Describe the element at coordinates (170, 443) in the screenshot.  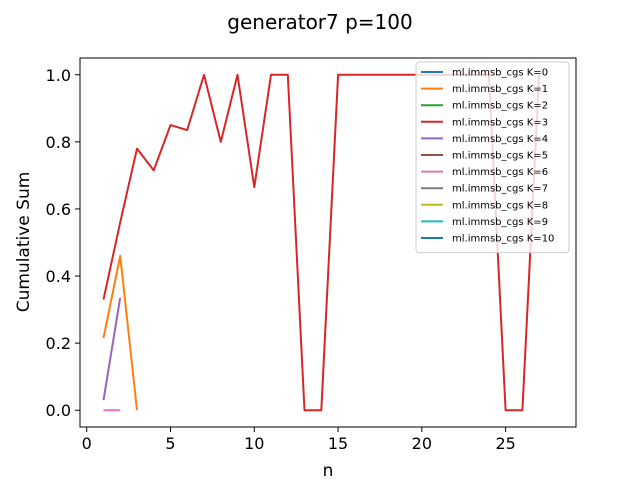
I see `x-tick-label: 5` at that location.